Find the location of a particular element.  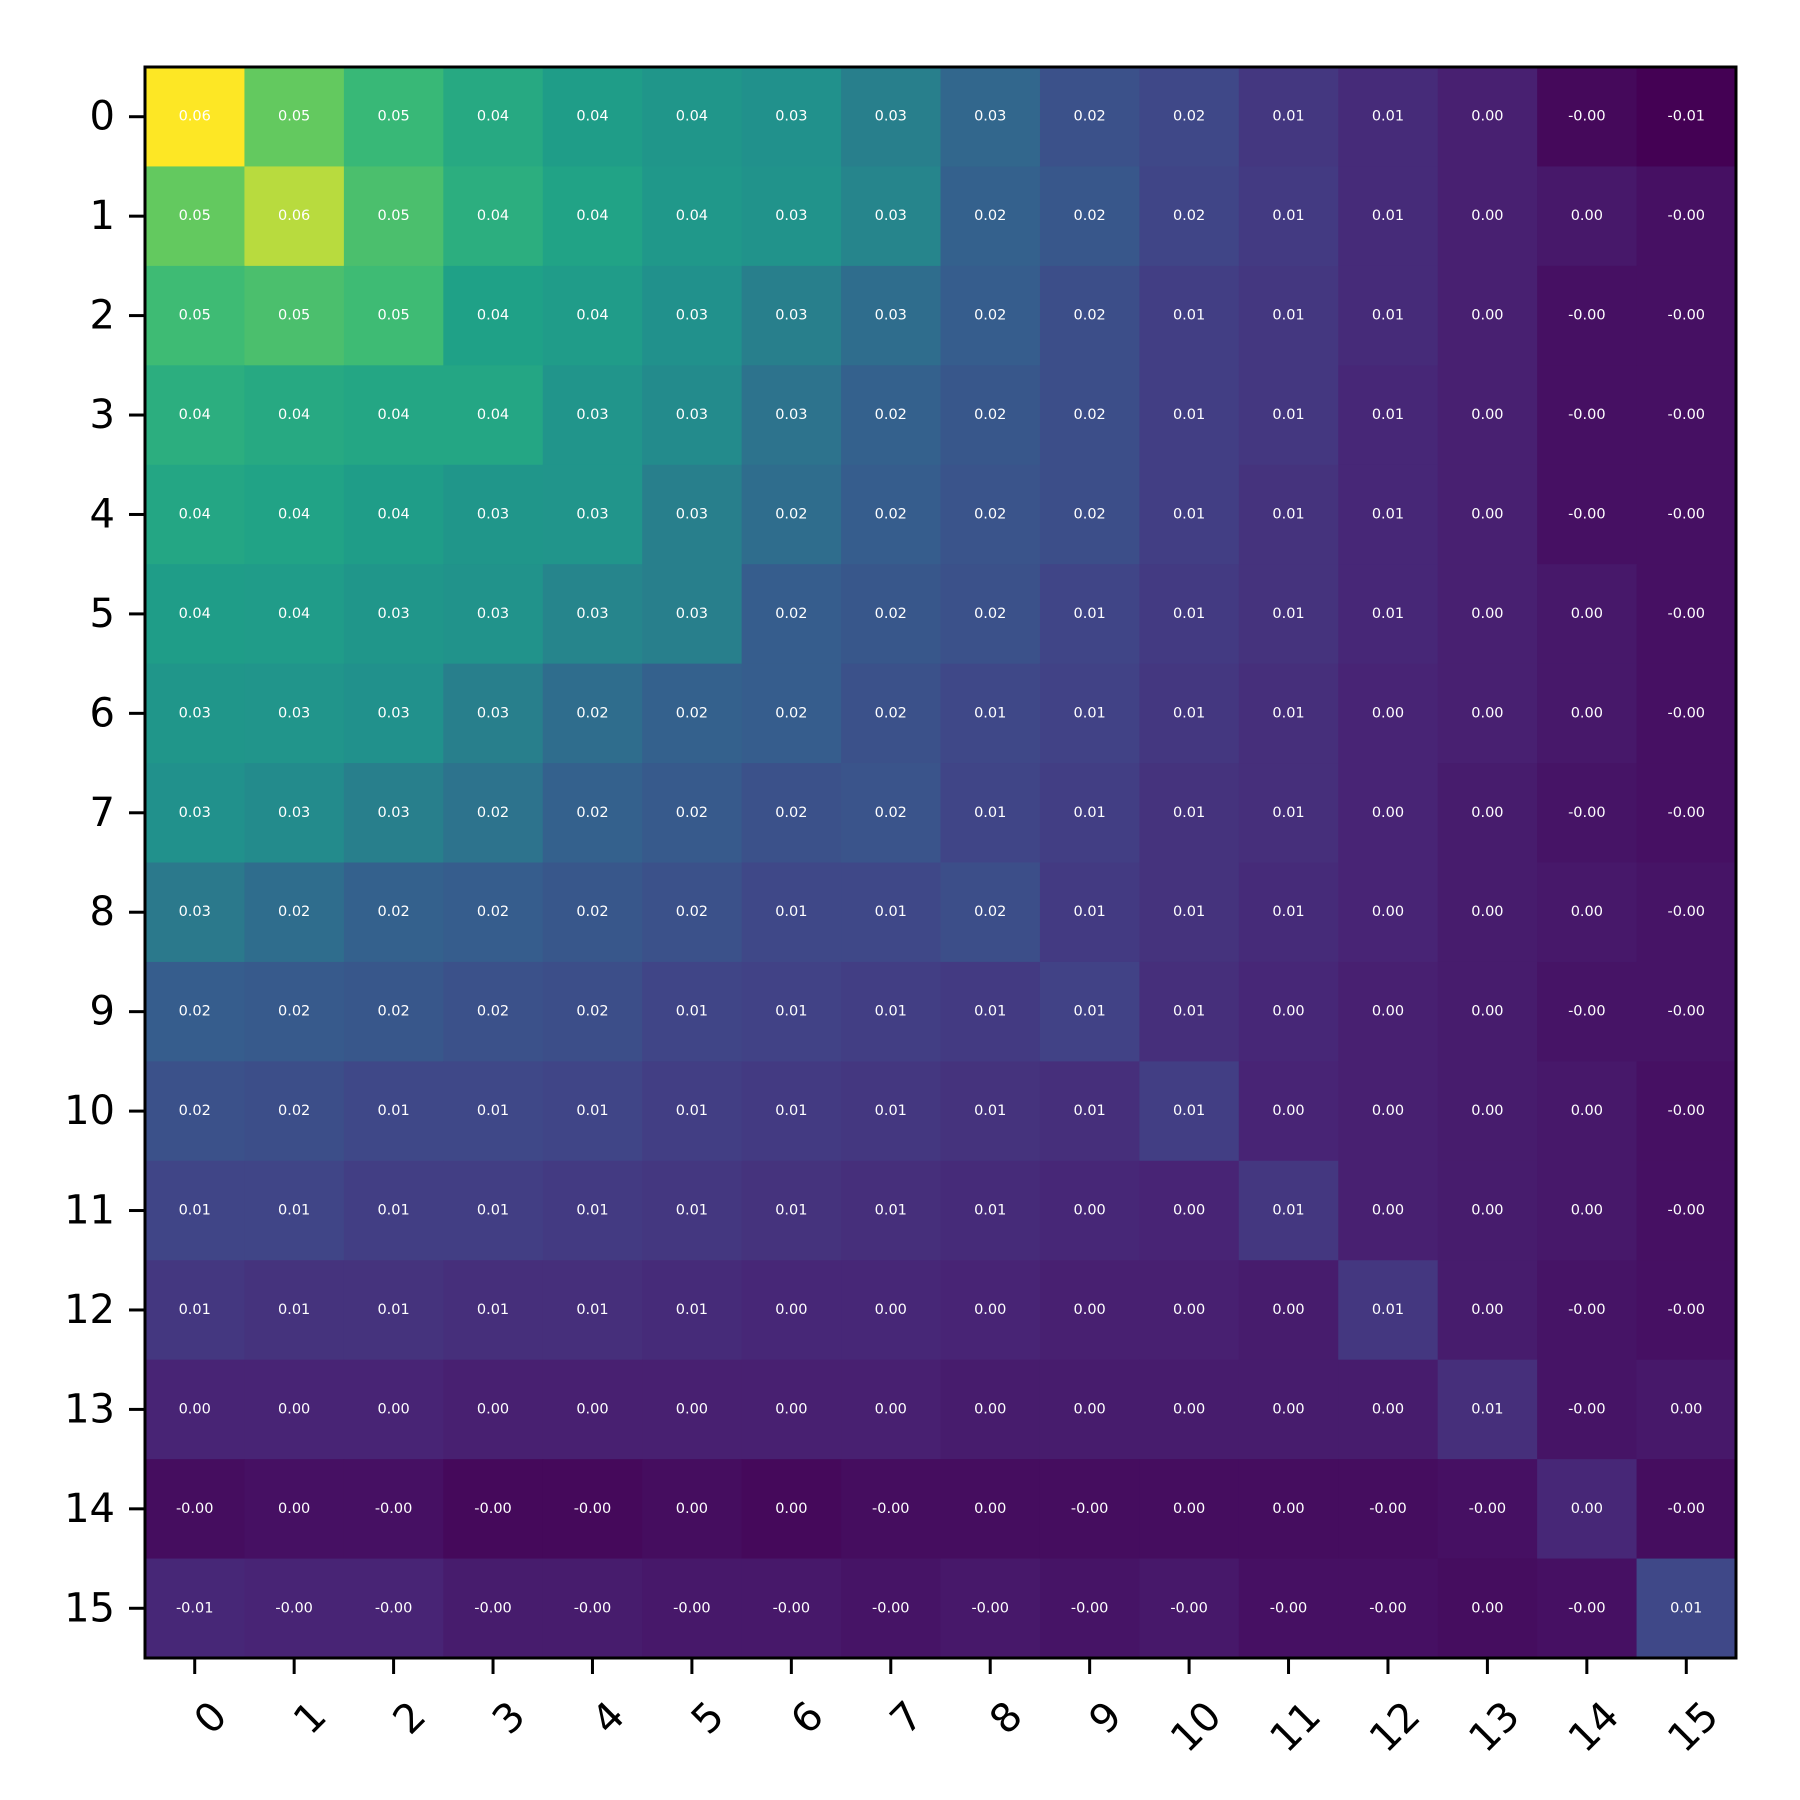

y-tick-label: 4 is located at coordinates (102, 514).